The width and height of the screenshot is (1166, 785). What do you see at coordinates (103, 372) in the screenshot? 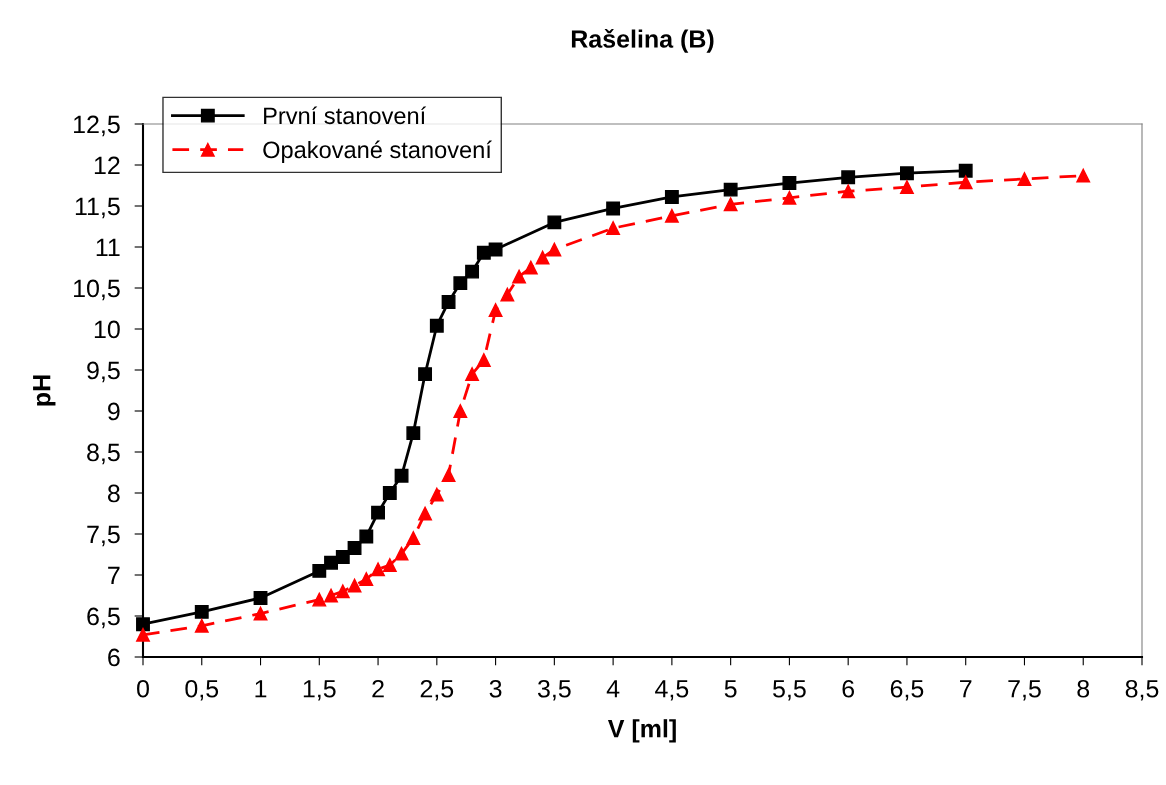
I see `y-tick-label: 9,5` at bounding box center [103, 372].